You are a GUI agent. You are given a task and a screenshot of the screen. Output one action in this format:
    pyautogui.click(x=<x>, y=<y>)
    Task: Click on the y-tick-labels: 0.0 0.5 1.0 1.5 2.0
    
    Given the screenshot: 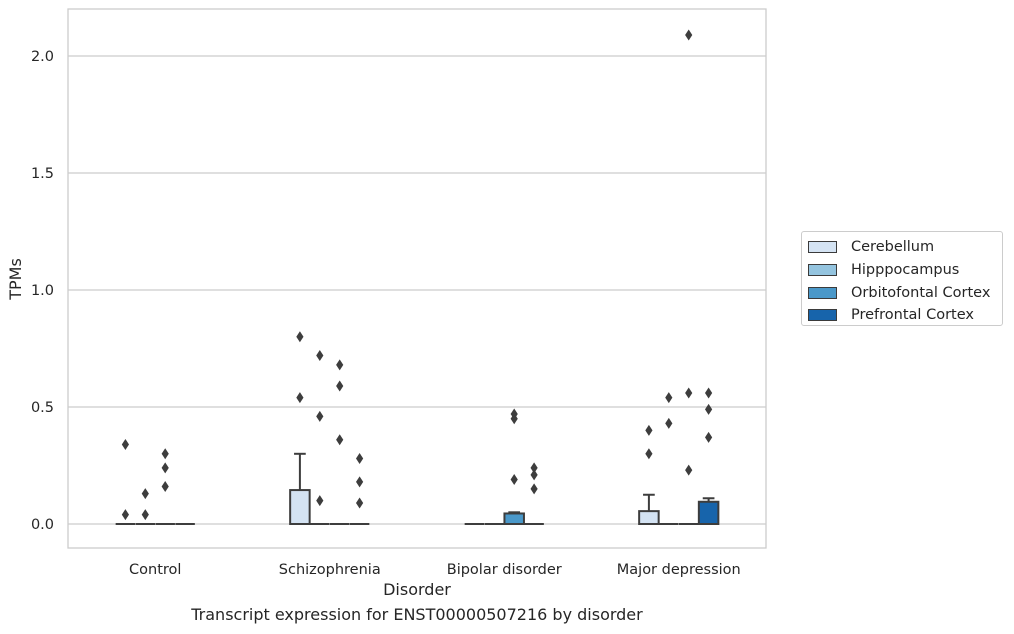 What is the action you would take?
    pyautogui.click(x=42, y=291)
    